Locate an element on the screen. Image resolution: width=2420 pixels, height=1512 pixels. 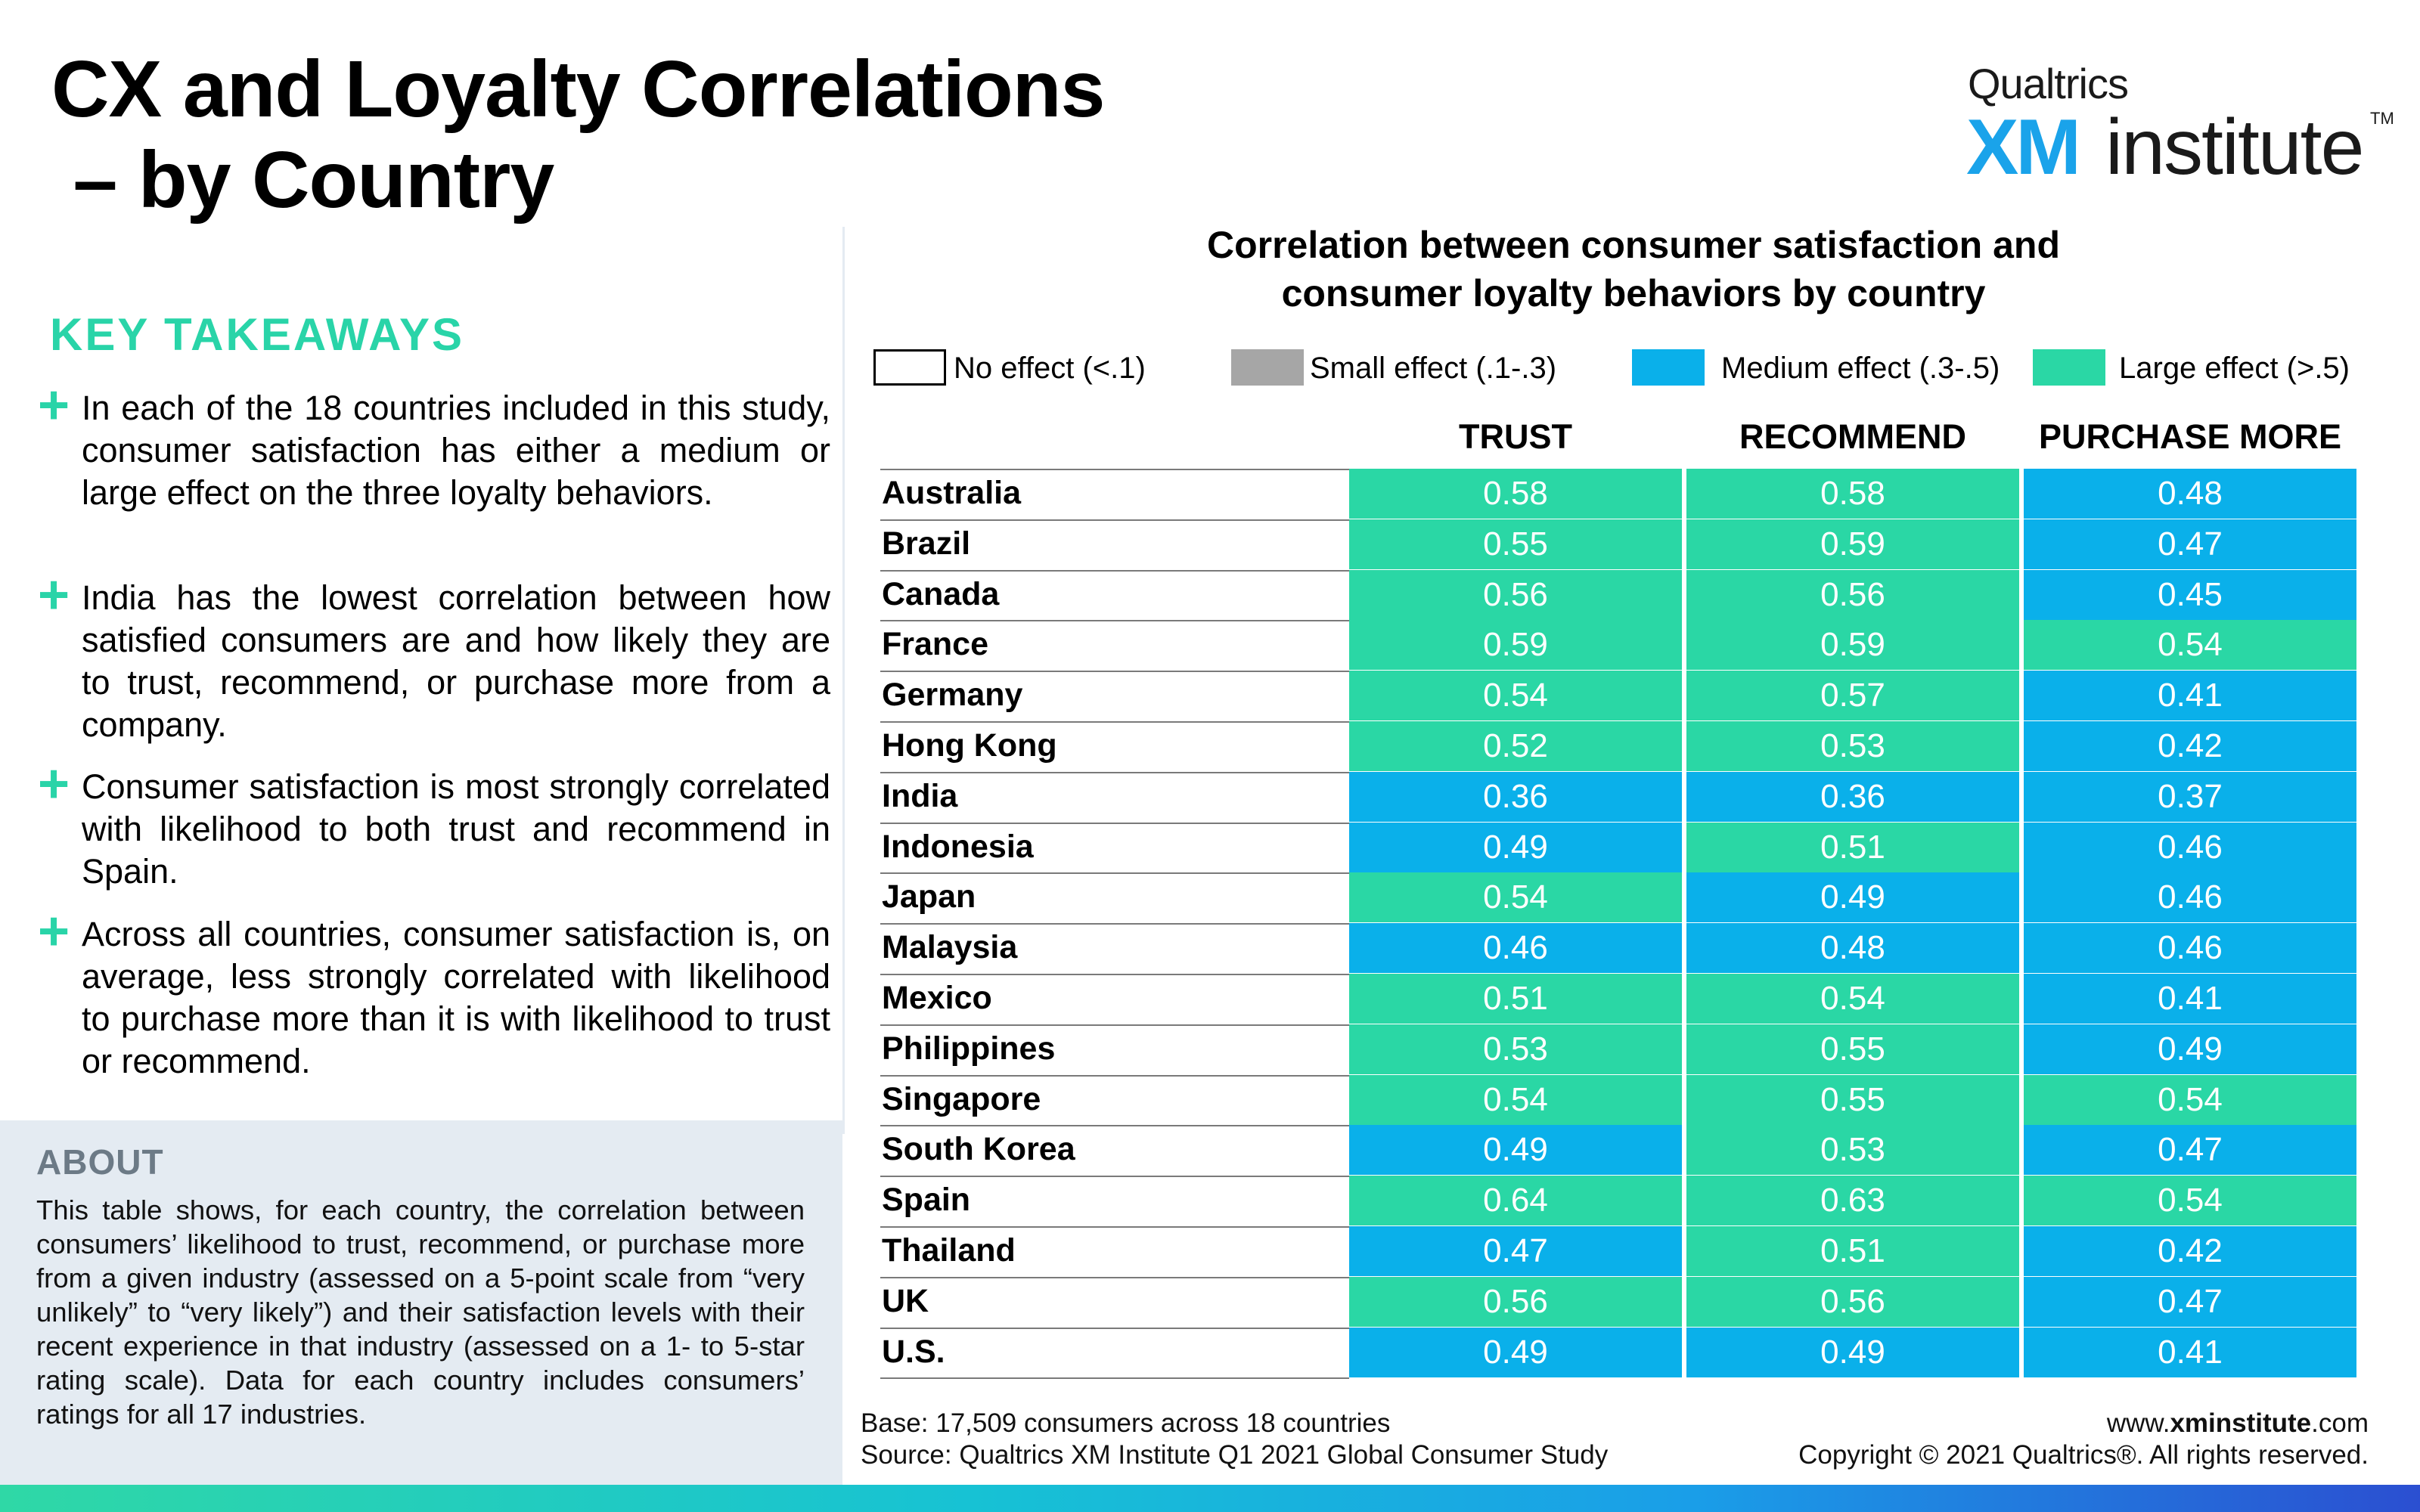
country-label: Mexico is located at coordinates (937, 998).